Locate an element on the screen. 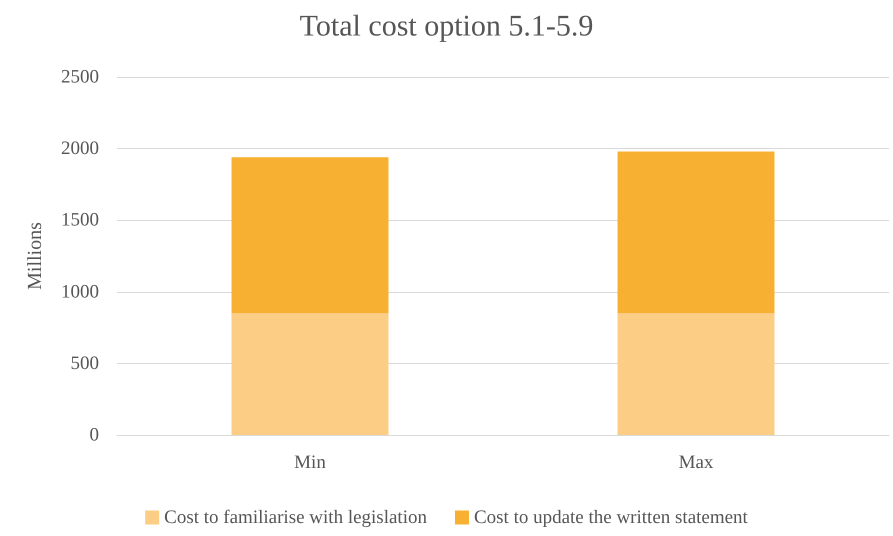 The image size is (893, 536). chart-title: Total cost option 5.1-5.9 is located at coordinates (447, 26).